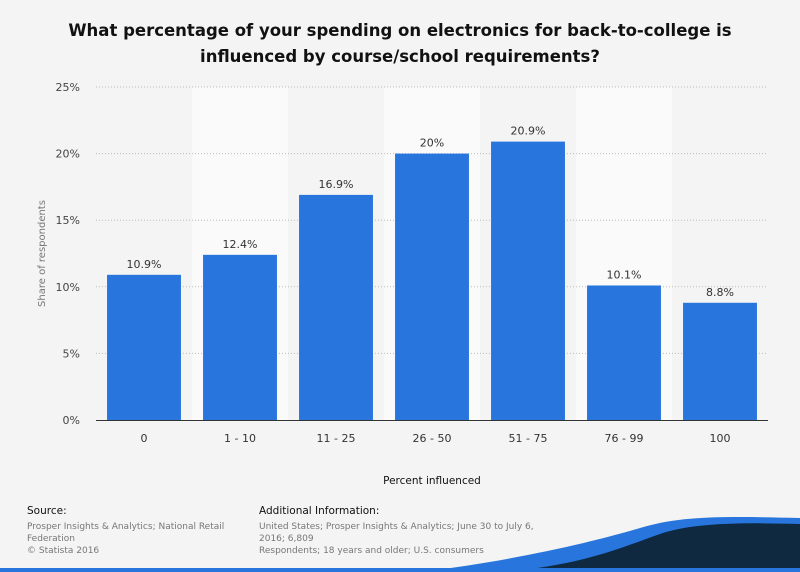 The width and height of the screenshot is (800, 572). Describe the element at coordinates (720, 292) in the screenshot. I see `data-label: 8.8%` at that location.